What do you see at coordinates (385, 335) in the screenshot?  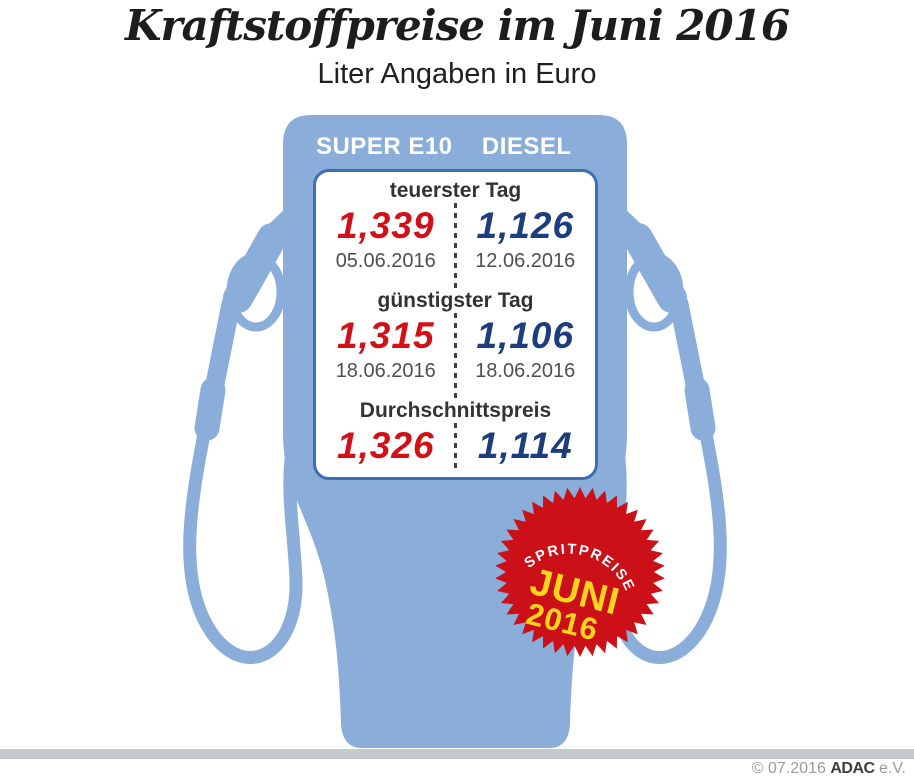 I see `price-super-e10: 1,315` at bounding box center [385, 335].